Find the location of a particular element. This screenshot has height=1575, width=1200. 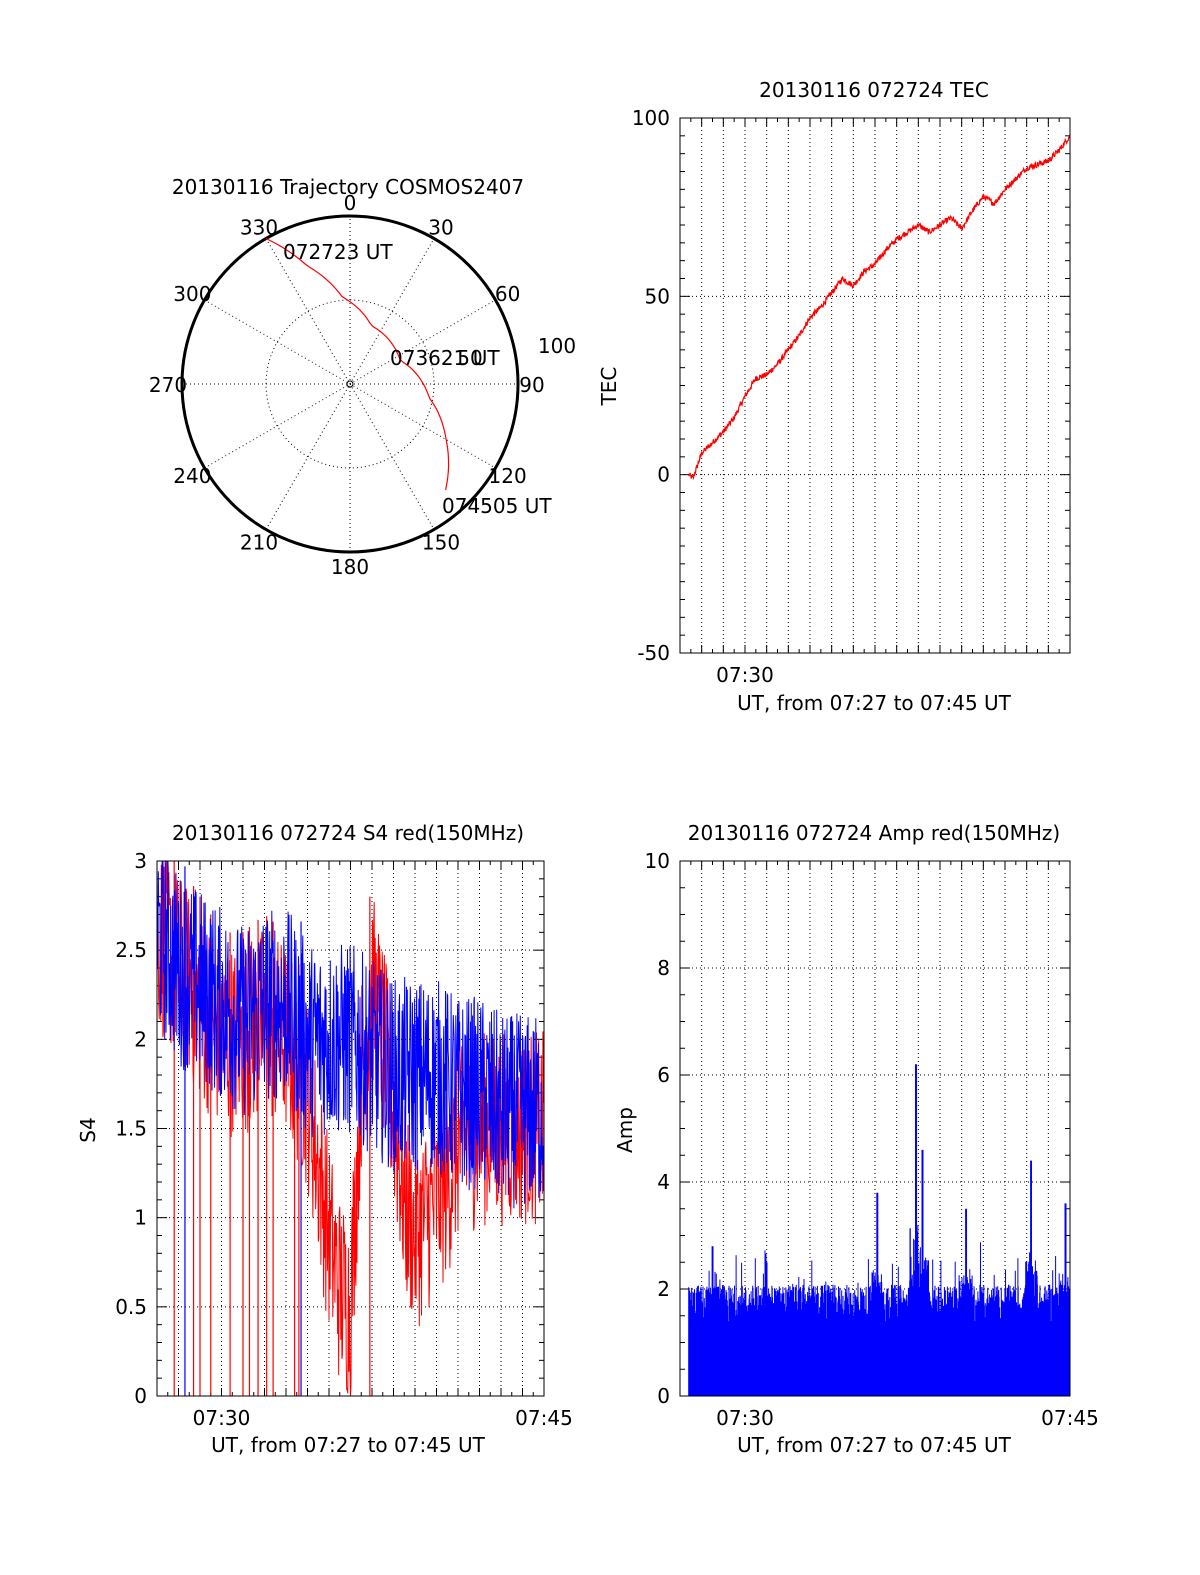

y-tick-label: 6 is located at coordinates (663, 1075).